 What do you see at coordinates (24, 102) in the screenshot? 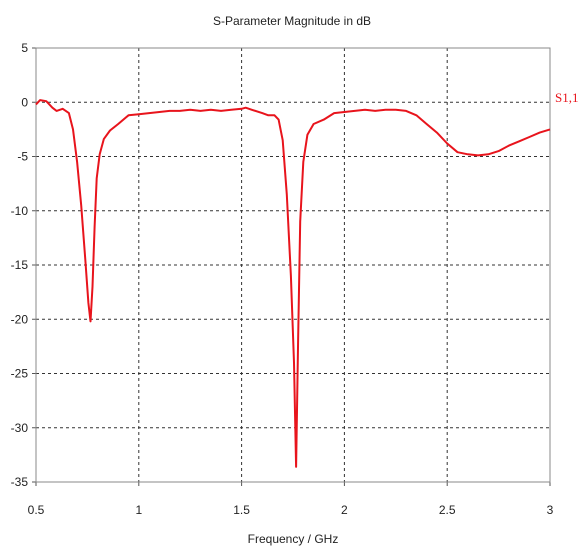
I see `y-tick-label: 0` at bounding box center [24, 102].